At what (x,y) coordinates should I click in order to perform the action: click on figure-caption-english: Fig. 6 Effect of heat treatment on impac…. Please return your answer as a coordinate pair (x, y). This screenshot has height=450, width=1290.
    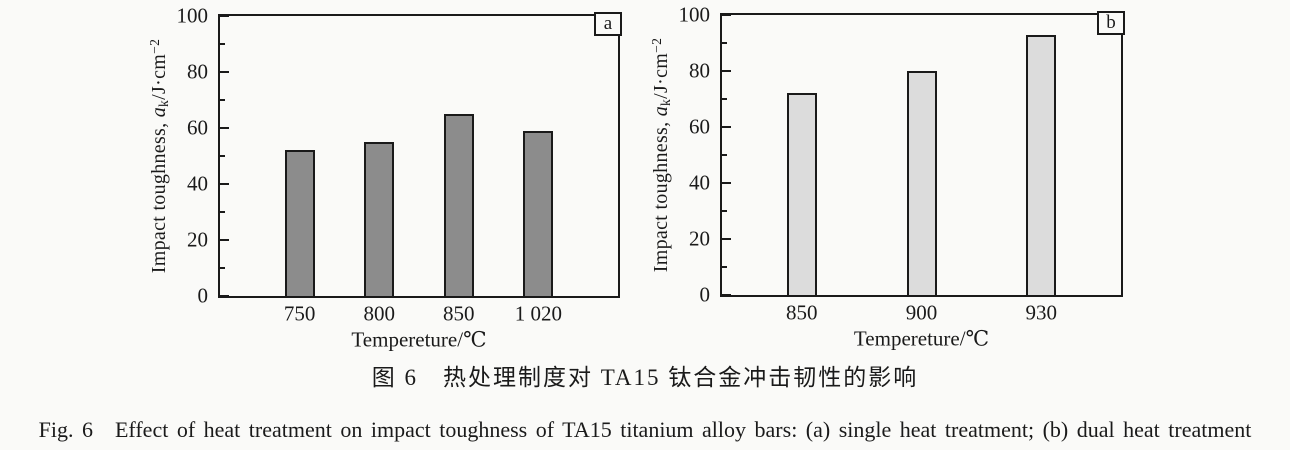
    Looking at the image, I should click on (645, 429).